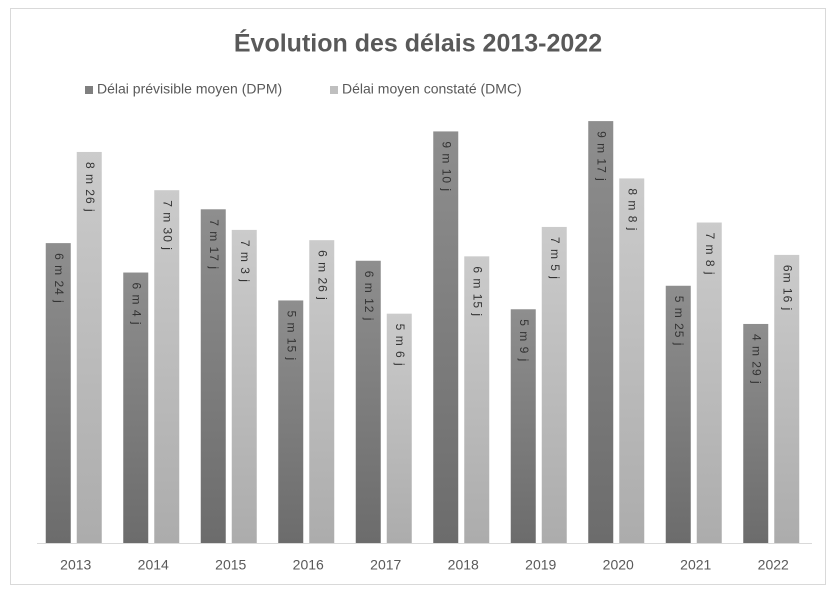 This screenshot has width=837, height=589. What do you see at coordinates (788, 288) in the screenshot?
I see `value-label: 6m 16 j` at bounding box center [788, 288].